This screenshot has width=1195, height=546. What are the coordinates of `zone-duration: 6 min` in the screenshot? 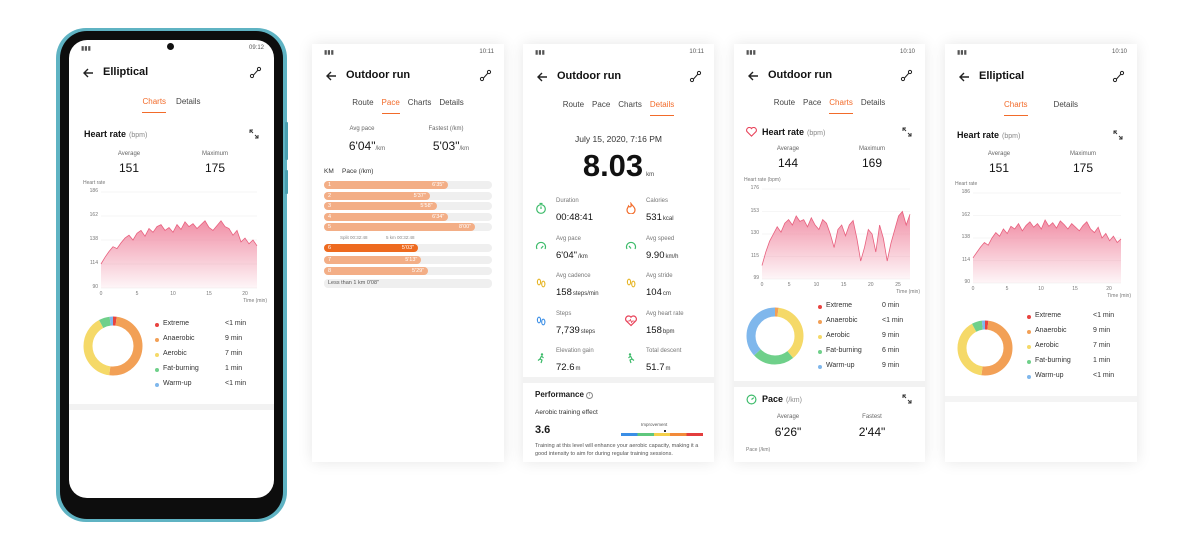 It's located at (891, 350).